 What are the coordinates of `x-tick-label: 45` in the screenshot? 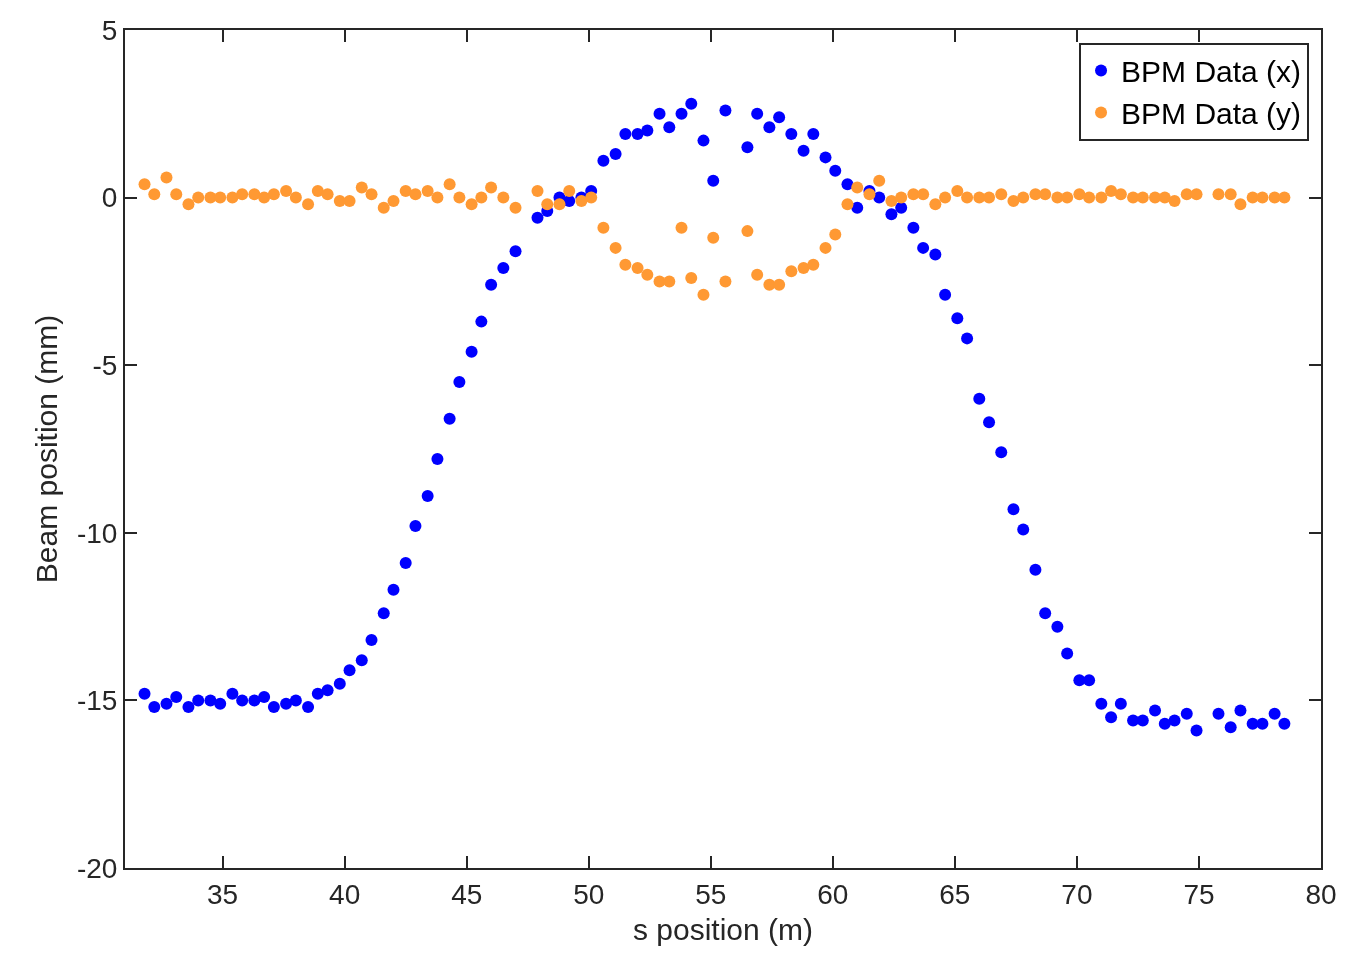 It's located at (467, 894).